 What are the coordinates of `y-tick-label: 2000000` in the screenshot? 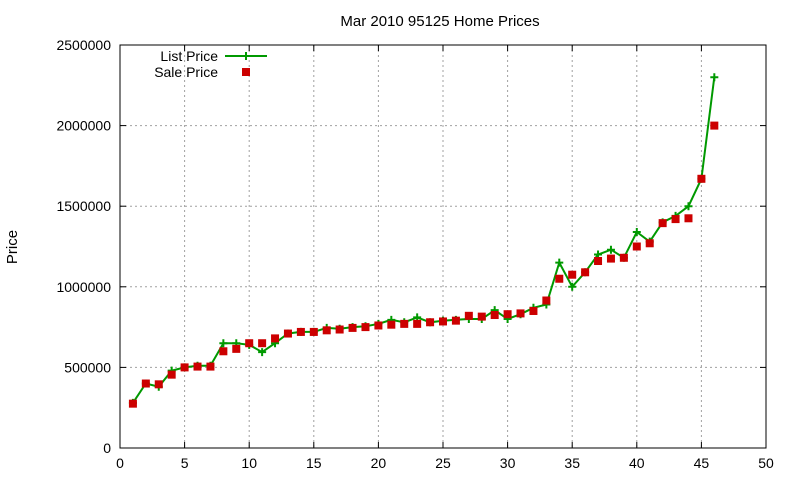 It's located at (83, 126).